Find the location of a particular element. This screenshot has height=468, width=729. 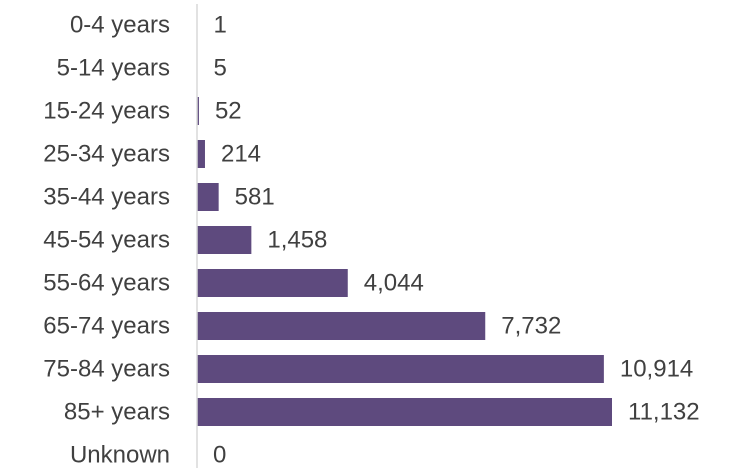

value-label: 52 is located at coordinates (228, 111).